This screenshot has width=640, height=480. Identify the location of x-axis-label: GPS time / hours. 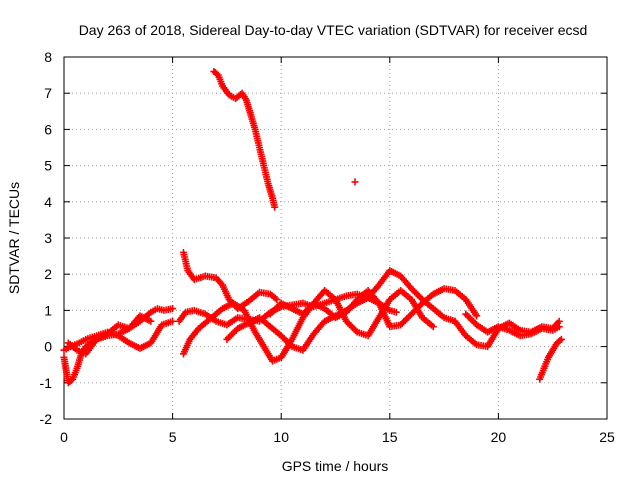
(335, 466).